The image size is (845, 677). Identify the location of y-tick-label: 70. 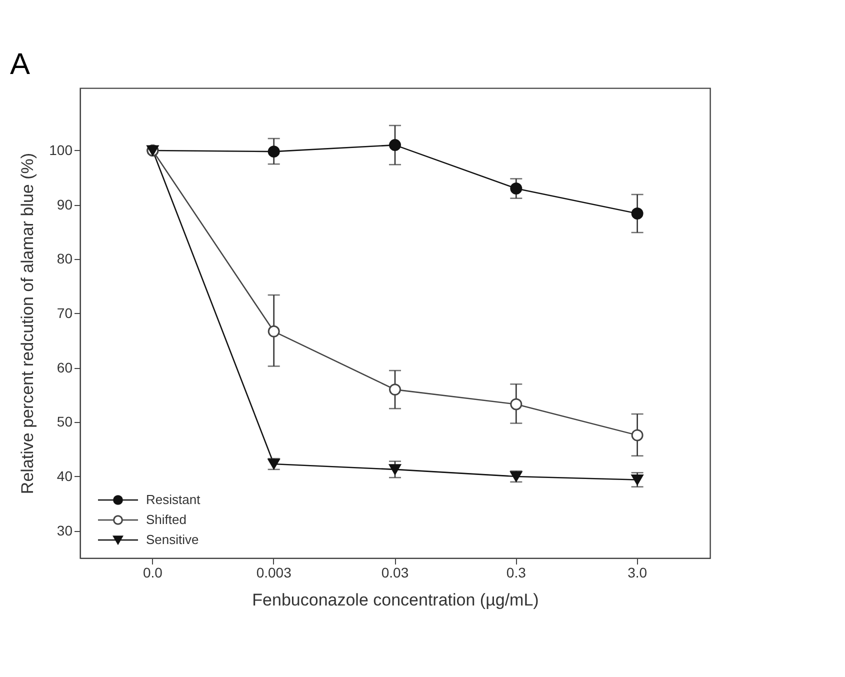
(64, 312).